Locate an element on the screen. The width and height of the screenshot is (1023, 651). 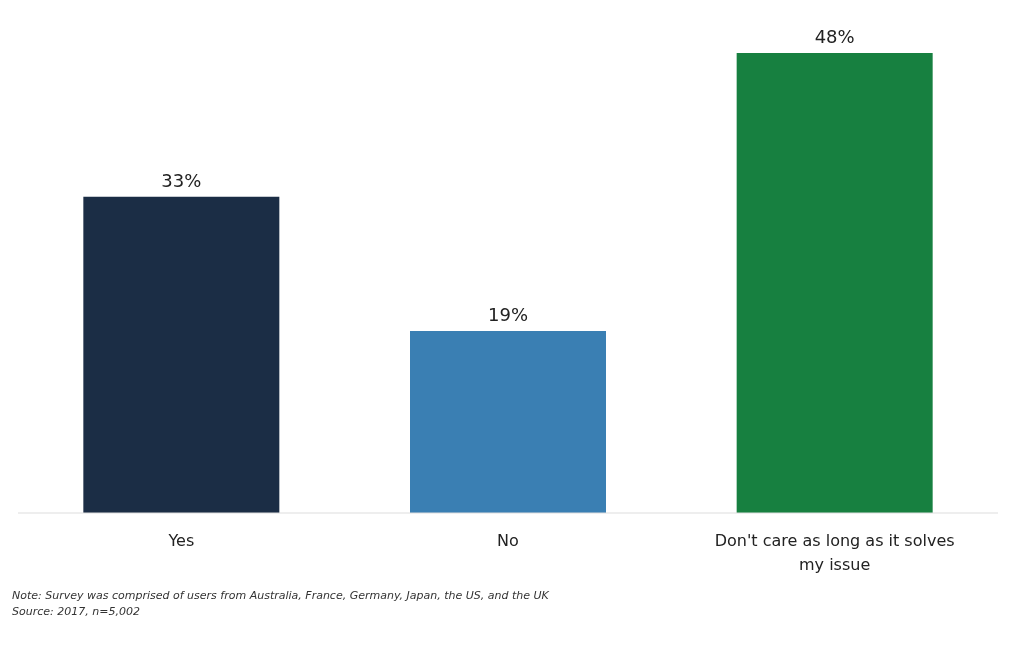
data-label: 19% is located at coordinates (508, 314).